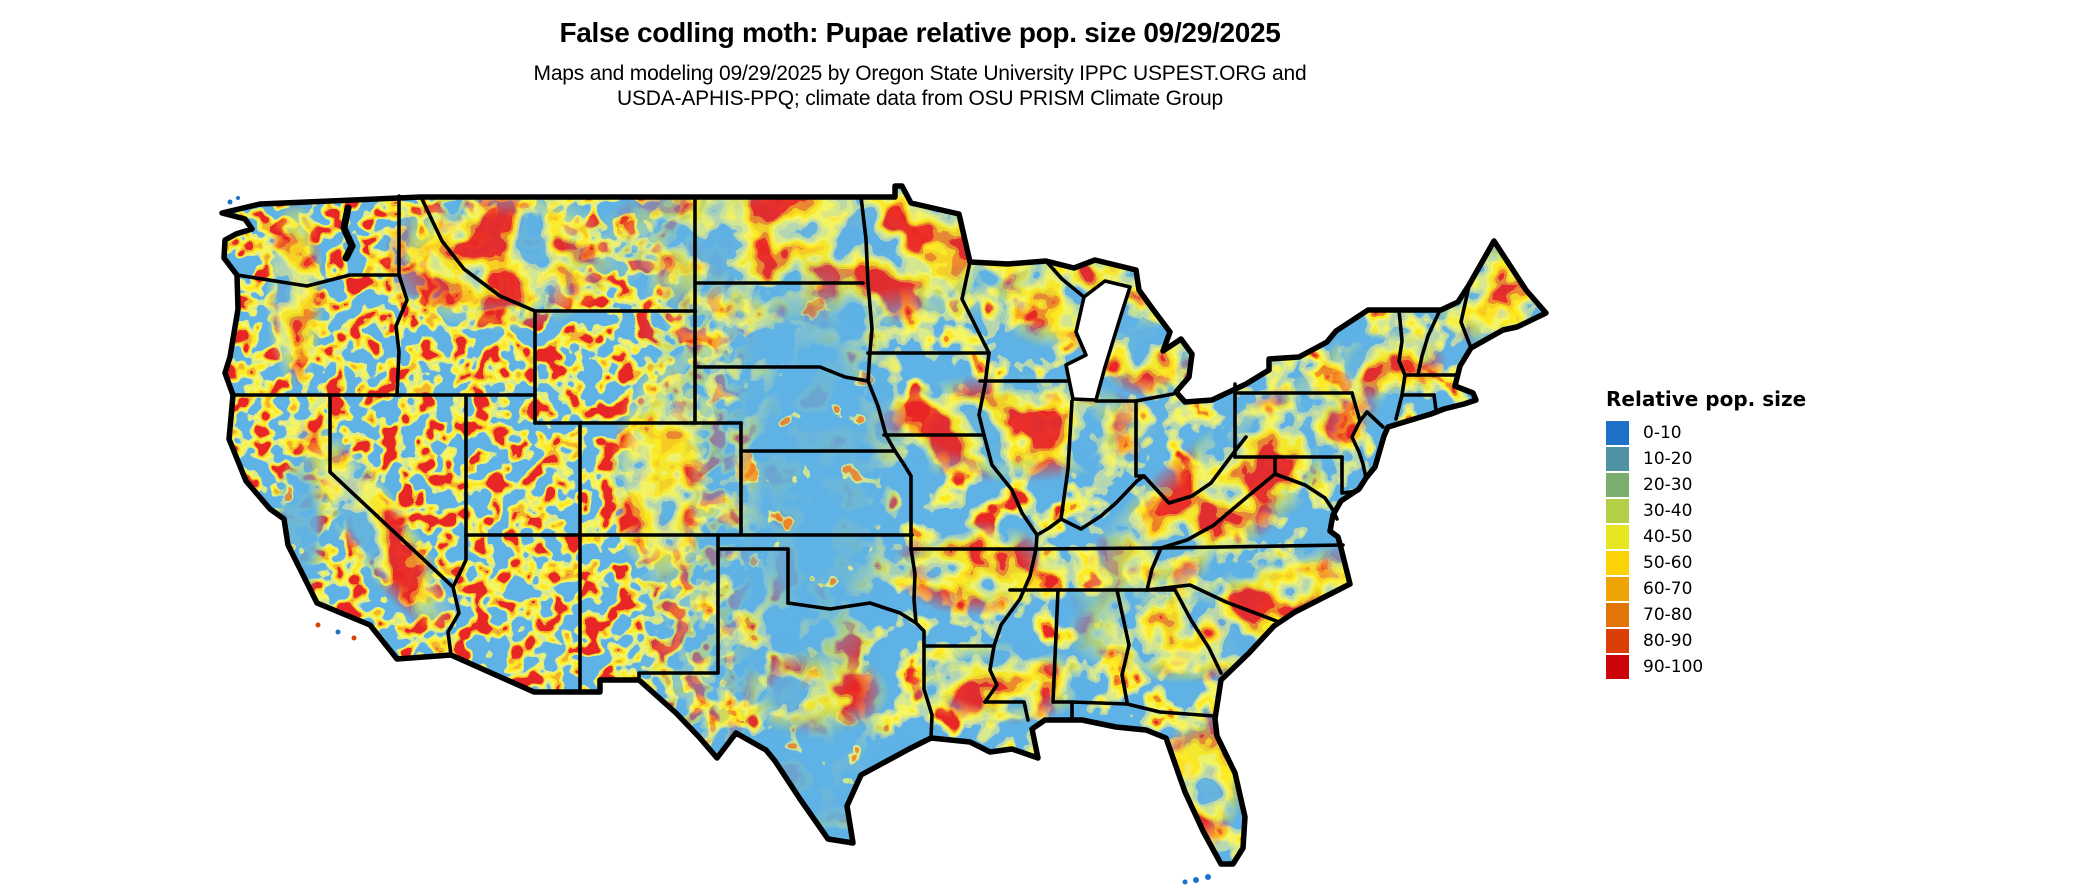 The image size is (2100, 892). Describe the element at coordinates (1673, 667) in the screenshot. I see `legend-label: 90-100` at that location.